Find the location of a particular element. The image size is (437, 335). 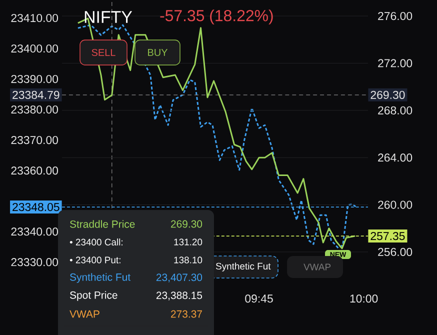

text: 23,388.15 is located at coordinates (179, 296).